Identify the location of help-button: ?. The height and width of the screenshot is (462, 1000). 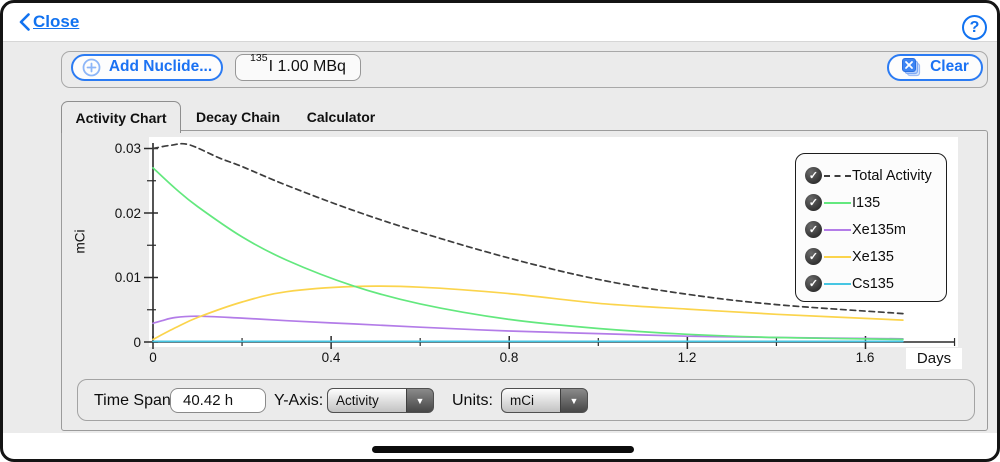
(974, 27).